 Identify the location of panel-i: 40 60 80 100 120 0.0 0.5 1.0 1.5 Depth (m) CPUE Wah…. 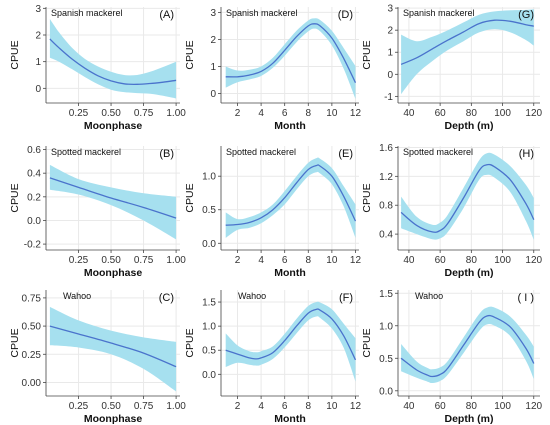
(452, 357).